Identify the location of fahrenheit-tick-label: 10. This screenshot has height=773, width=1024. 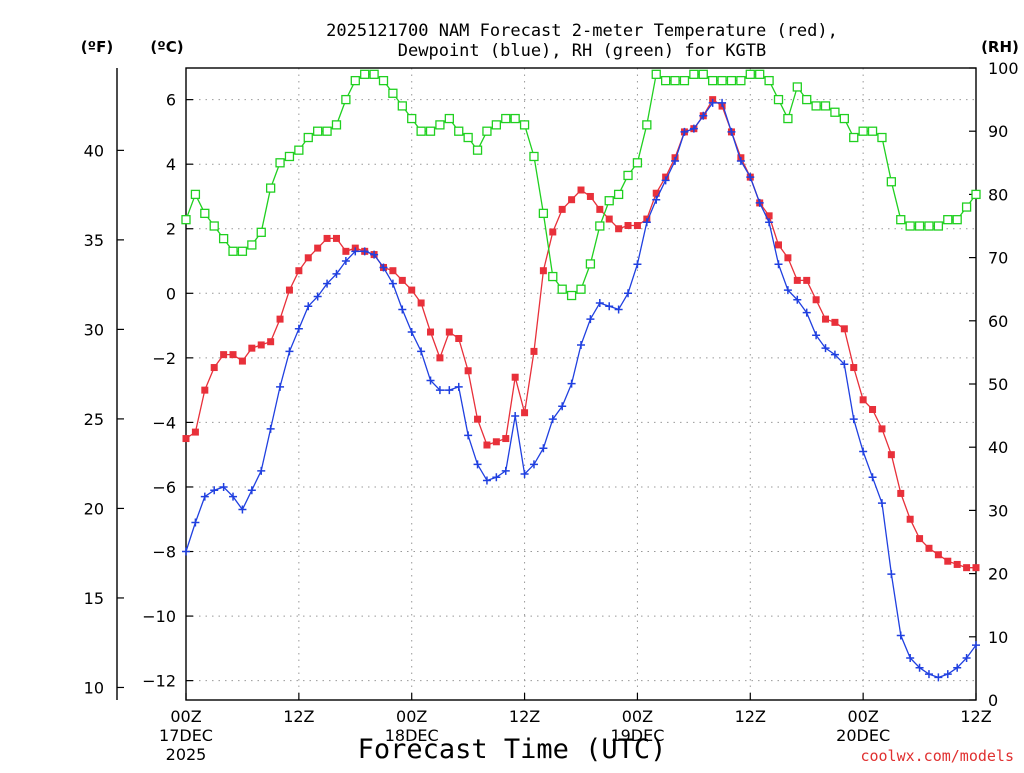
(94, 687).